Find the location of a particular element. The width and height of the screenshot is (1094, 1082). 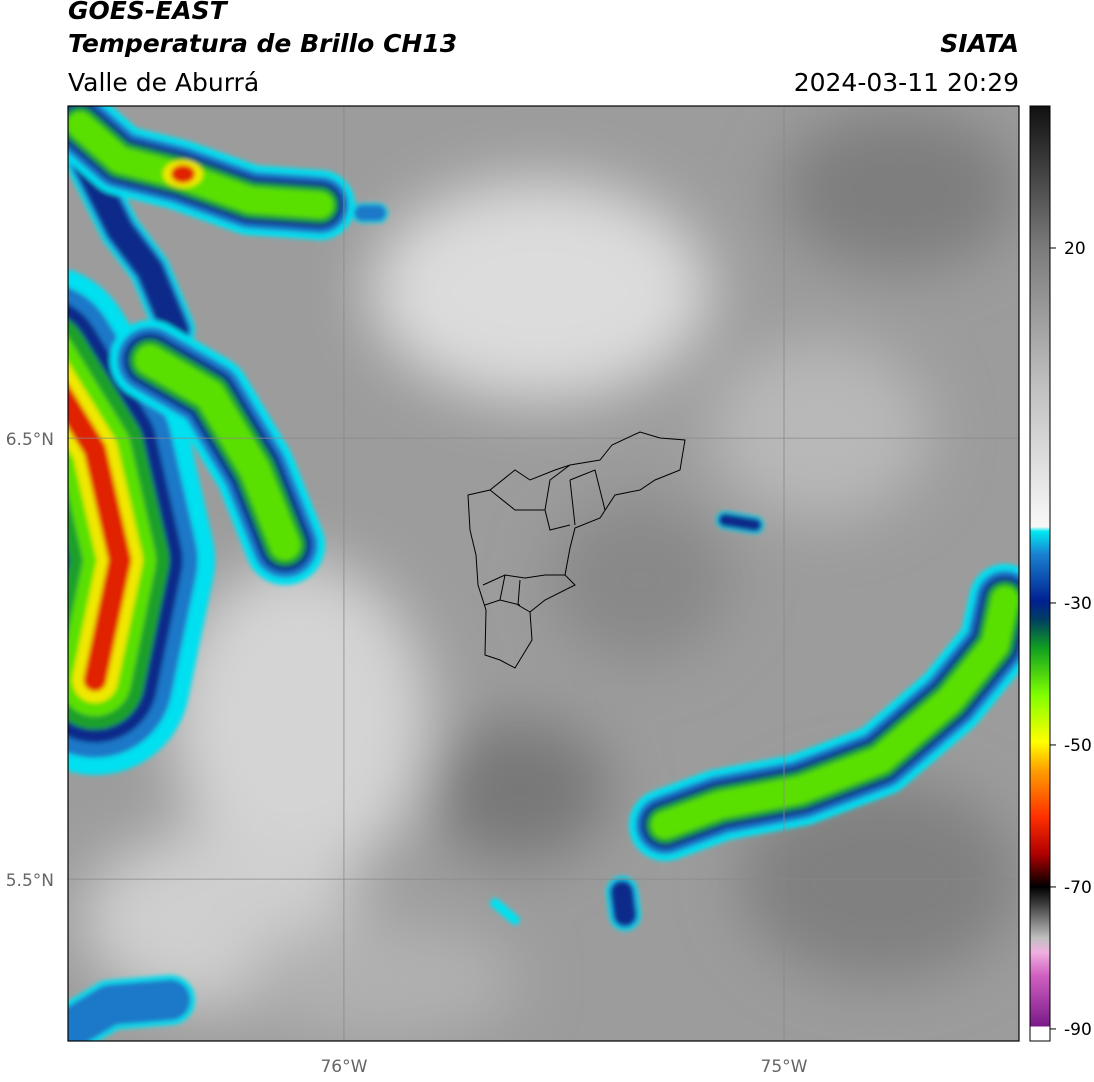

boundary is located at coordinates (544, 538).